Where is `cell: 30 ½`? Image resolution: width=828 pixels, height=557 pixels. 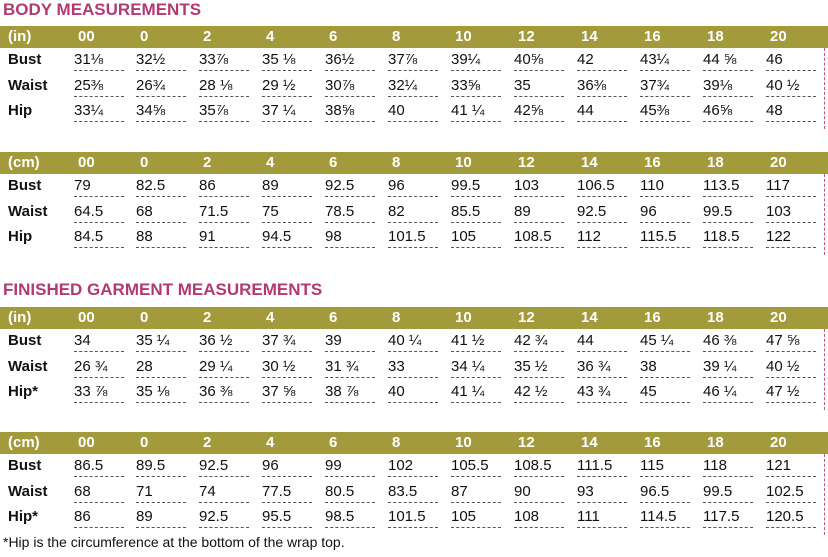
cell: 30 ½ is located at coordinates (287, 367).